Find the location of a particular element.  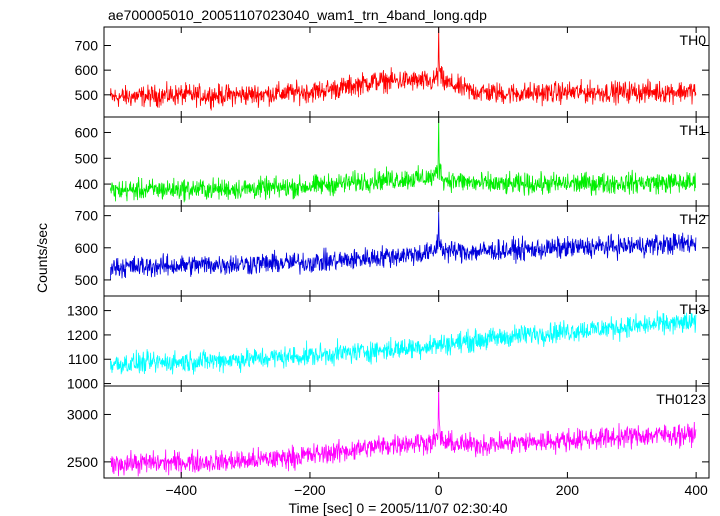

x-axis-label: Time [sec] 0 = 2005/11/07 02:30:40 is located at coordinates (397, 508).